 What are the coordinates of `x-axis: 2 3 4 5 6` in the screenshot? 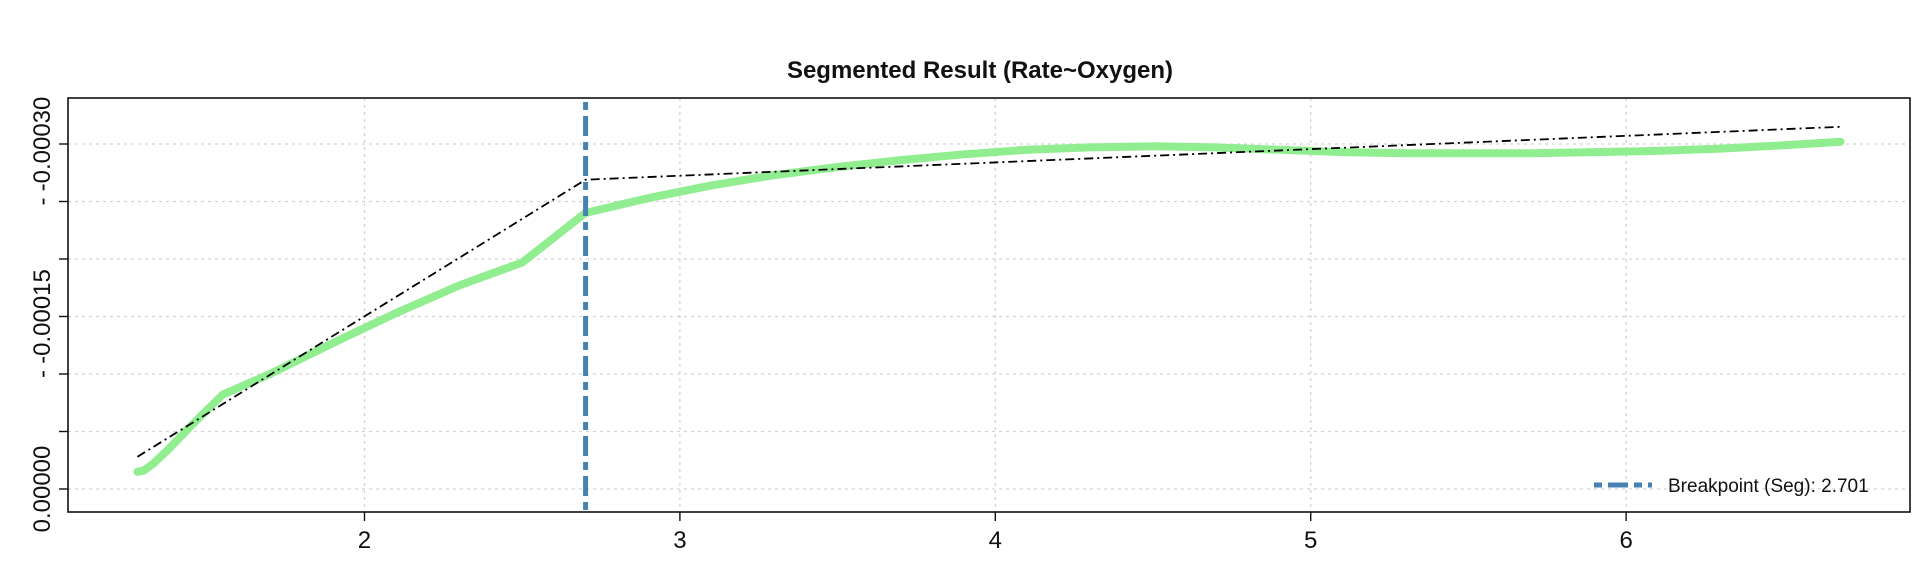 It's located at (995, 533).